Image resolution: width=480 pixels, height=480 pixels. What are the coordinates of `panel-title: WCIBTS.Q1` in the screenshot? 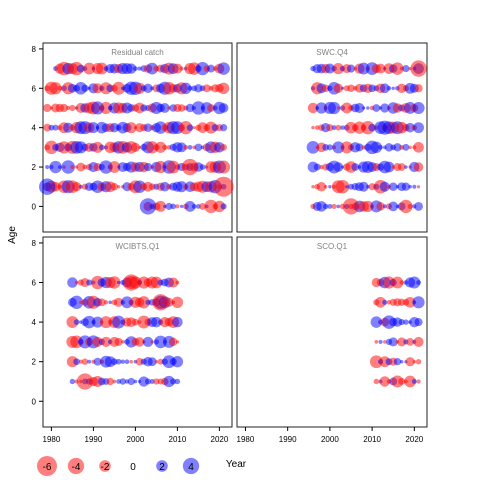 It's located at (137, 246).